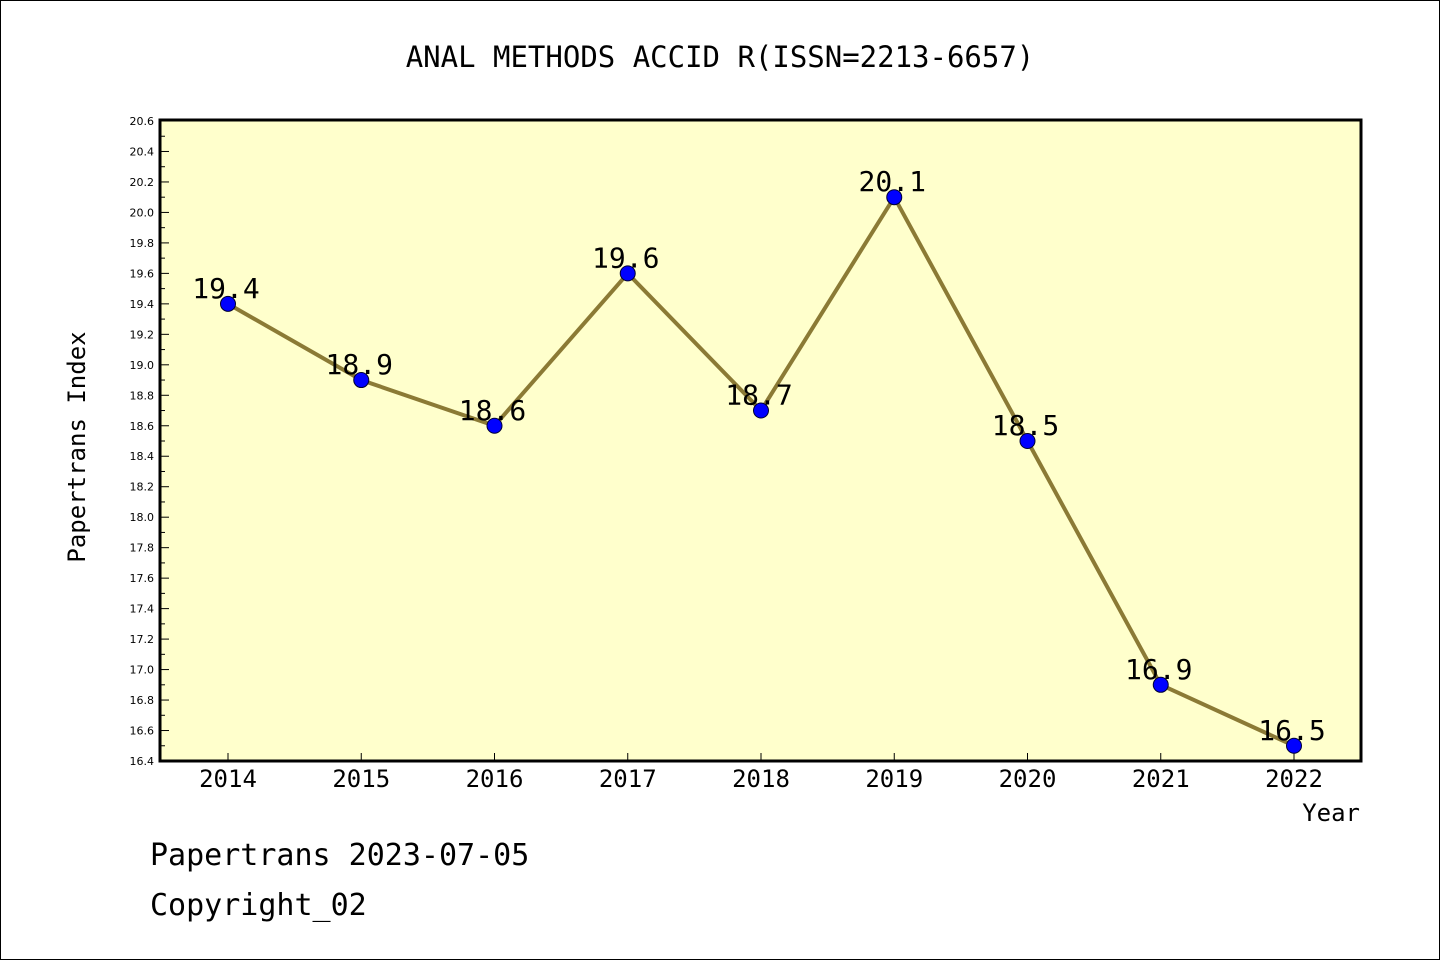 The height and width of the screenshot is (964, 1440). Describe the element at coordinates (1291, 730) in the screenshot. I see `data-label: 16.5` at that location.